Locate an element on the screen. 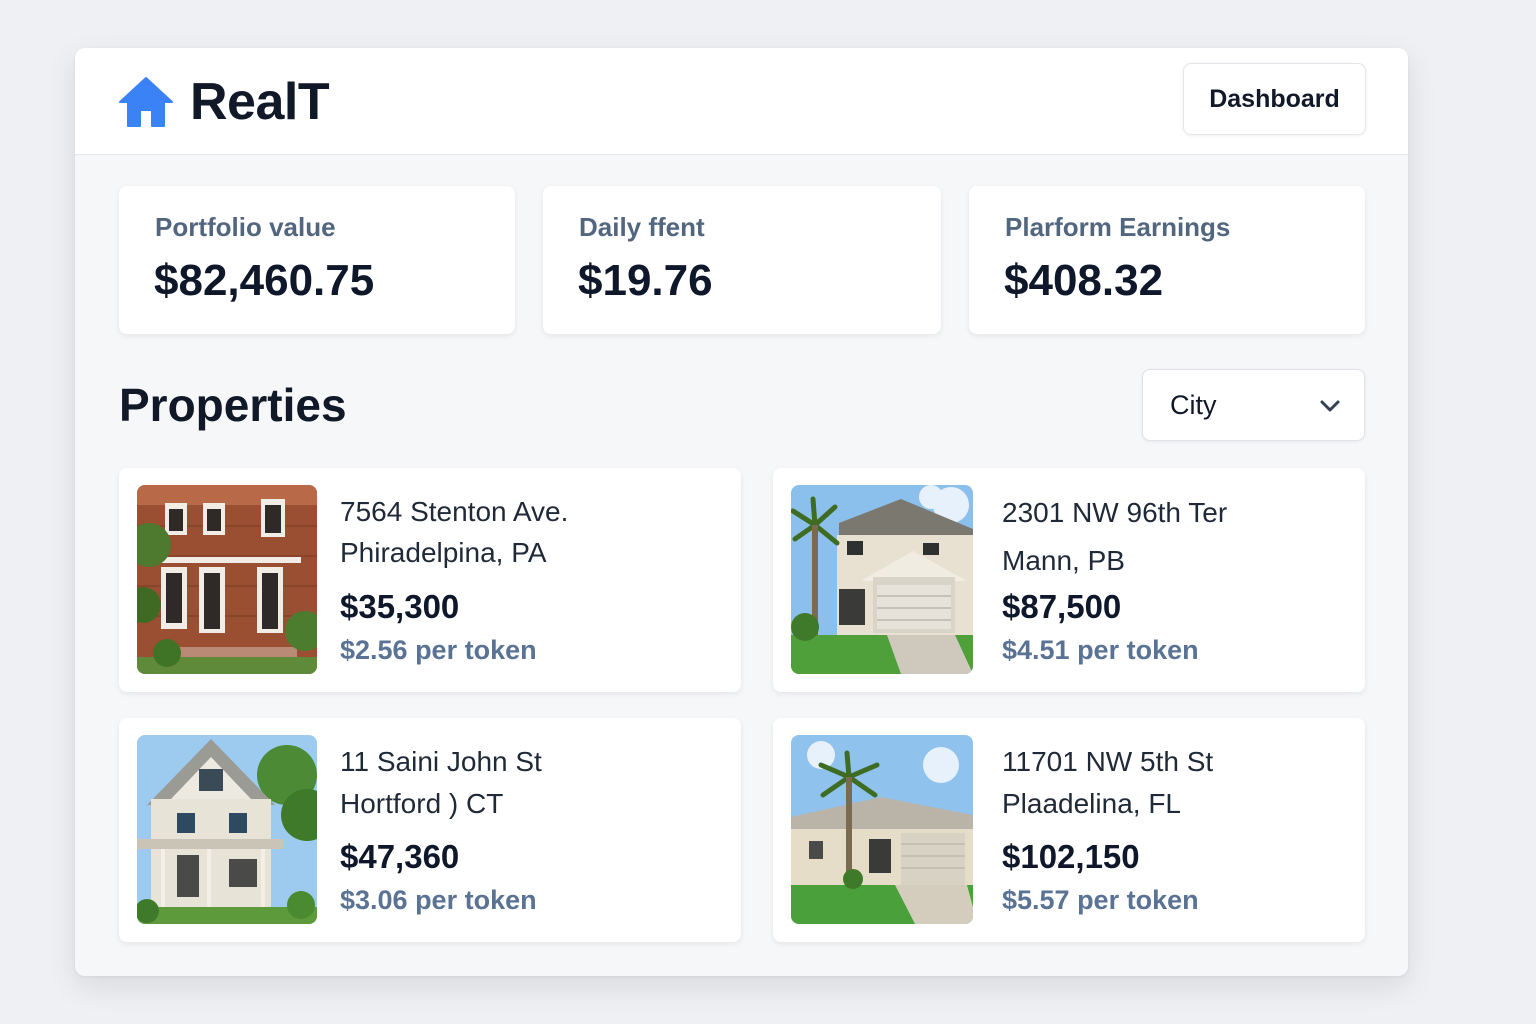 Image resolution: width=1536 pixels, height=1024 pixels. property-image-wooden-house is located at coordinates (227, 829).